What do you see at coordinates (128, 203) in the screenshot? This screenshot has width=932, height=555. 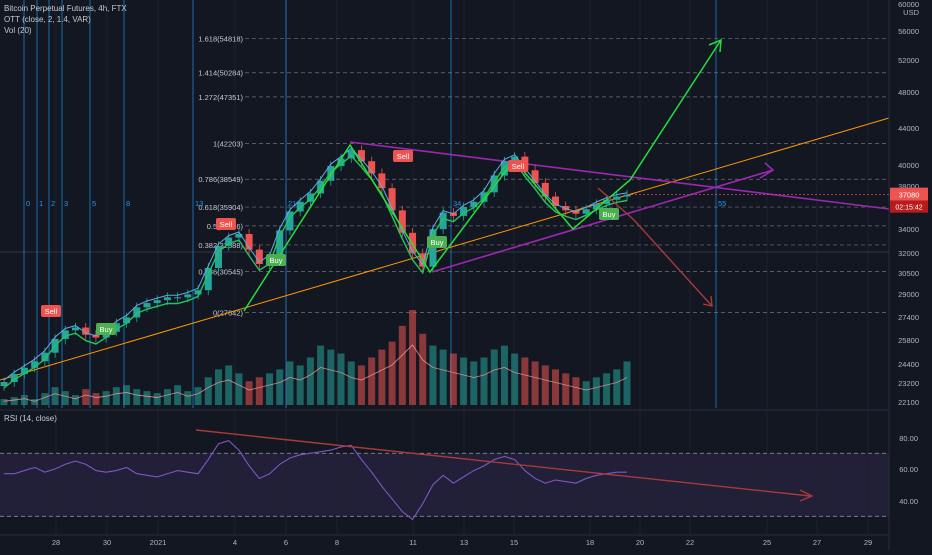 I see `cycle-label: 8` at bounding box center [128, 203].